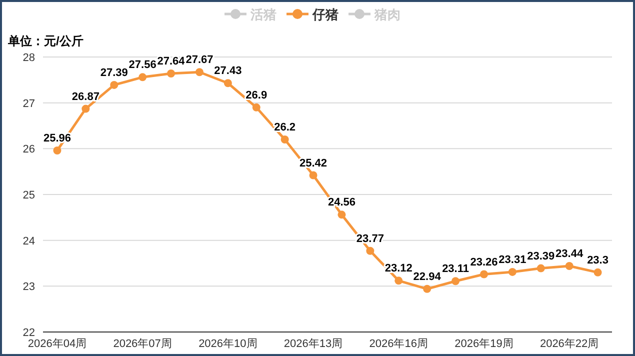  Describe the element at coordinates (285, 128) in the screenshot. I see `data-label: 26.2` at that location.